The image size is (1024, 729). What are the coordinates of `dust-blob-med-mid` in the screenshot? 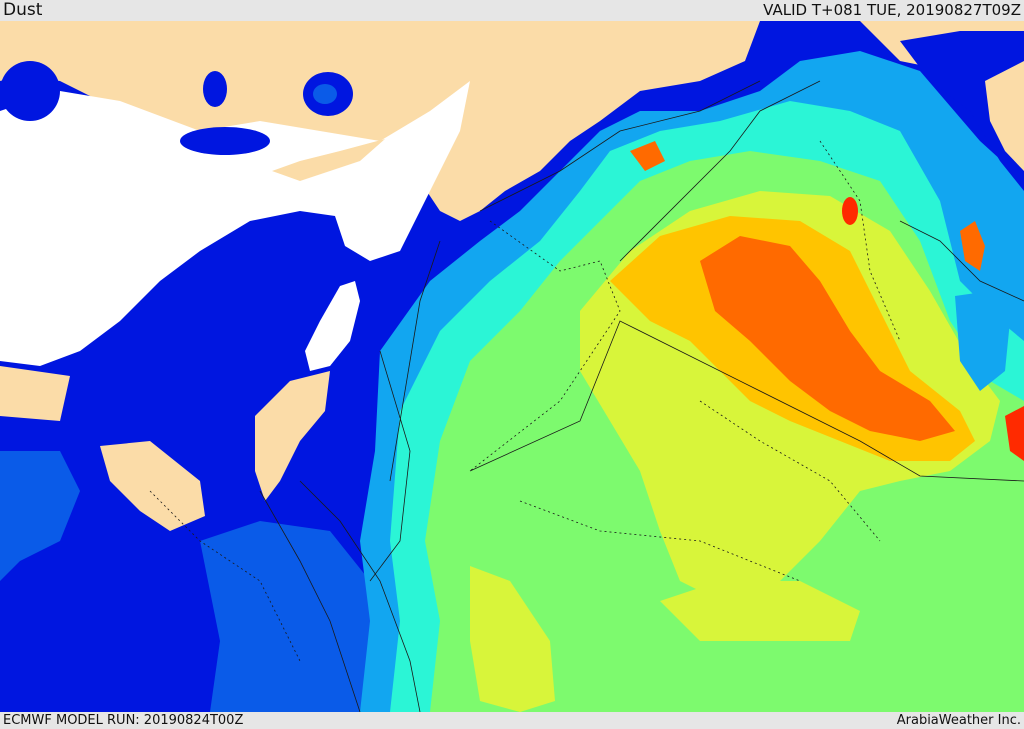 It's located at (225, 141).